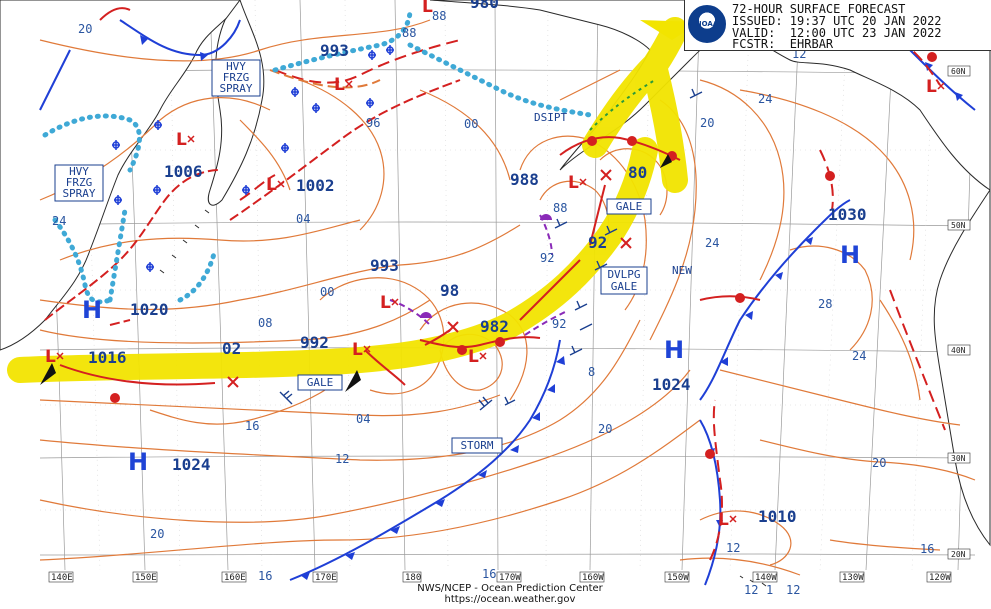 This screenshot has height=609, width=991. Describe the element at coordinates (486, 266) in the screenshot. I see `occluded-marks` at that location.